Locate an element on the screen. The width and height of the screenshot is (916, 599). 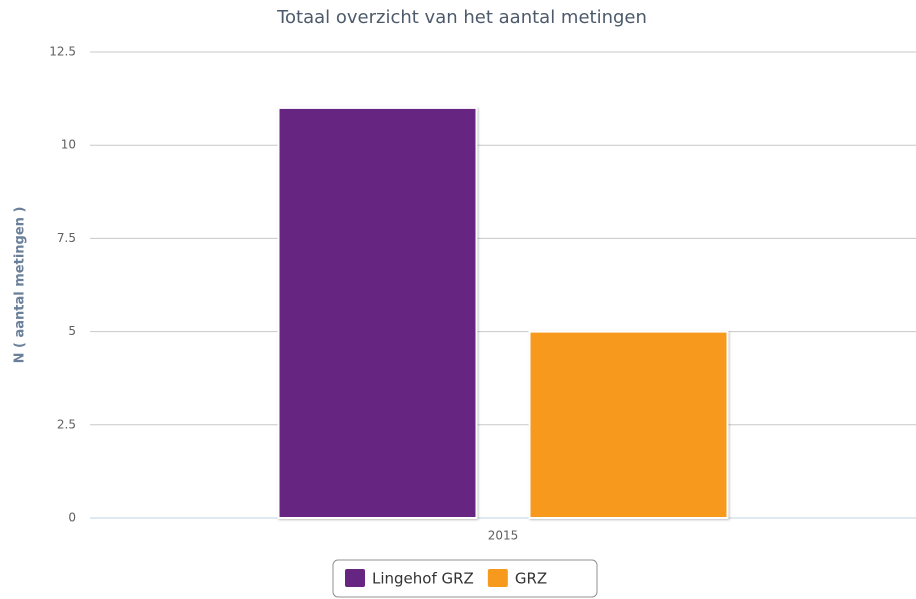
y-tick-label: 5 is located at coordinates (72, 331).